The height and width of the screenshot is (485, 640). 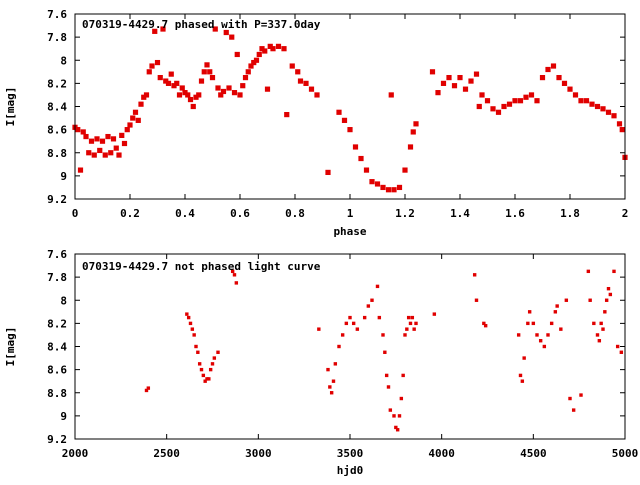 I want to click on phased-chart-title: 070319-4429.7 phased with P=337.0day, so click(x=201, y=24).